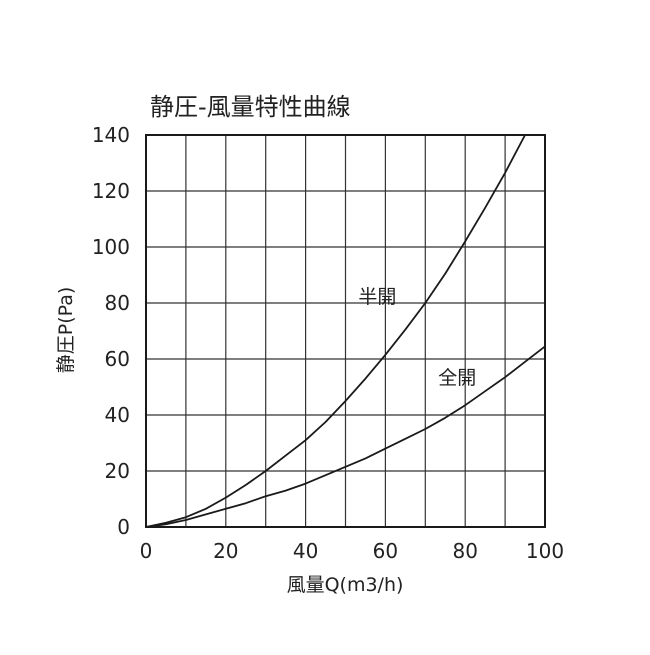  I want to click on chart-title: 静圧-風量特性曲線, so click(250, 107).